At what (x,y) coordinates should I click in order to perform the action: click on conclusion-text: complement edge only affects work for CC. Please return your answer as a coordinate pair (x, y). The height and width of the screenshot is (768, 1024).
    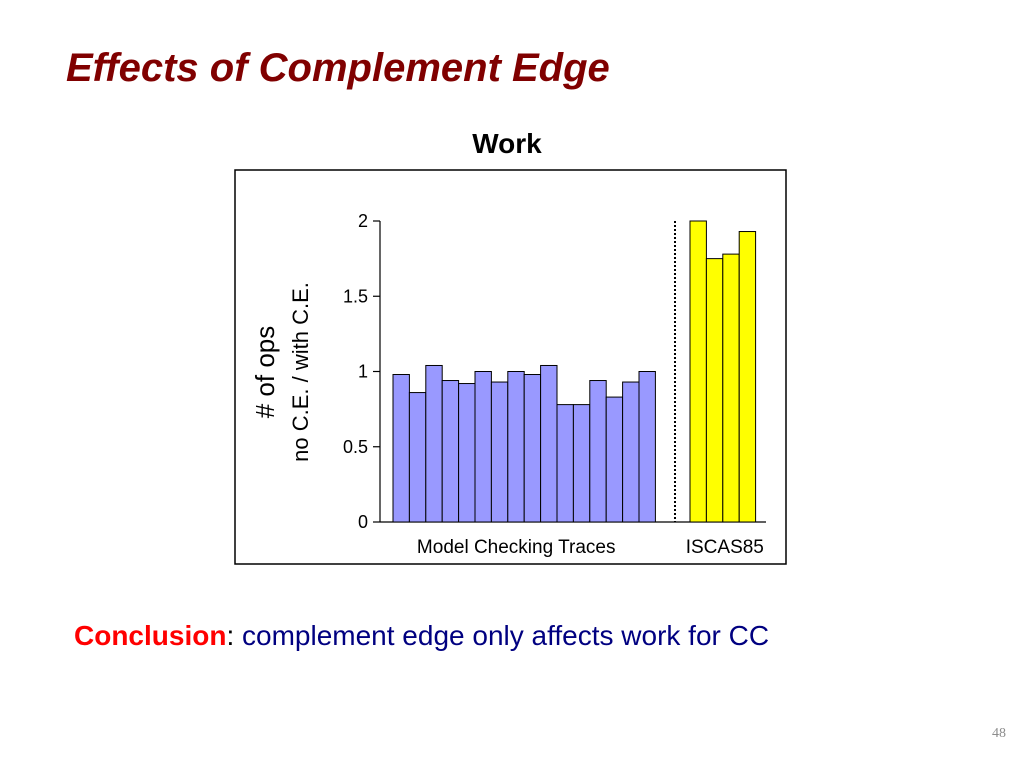
    Looking at the image, I should click on (506, 635).